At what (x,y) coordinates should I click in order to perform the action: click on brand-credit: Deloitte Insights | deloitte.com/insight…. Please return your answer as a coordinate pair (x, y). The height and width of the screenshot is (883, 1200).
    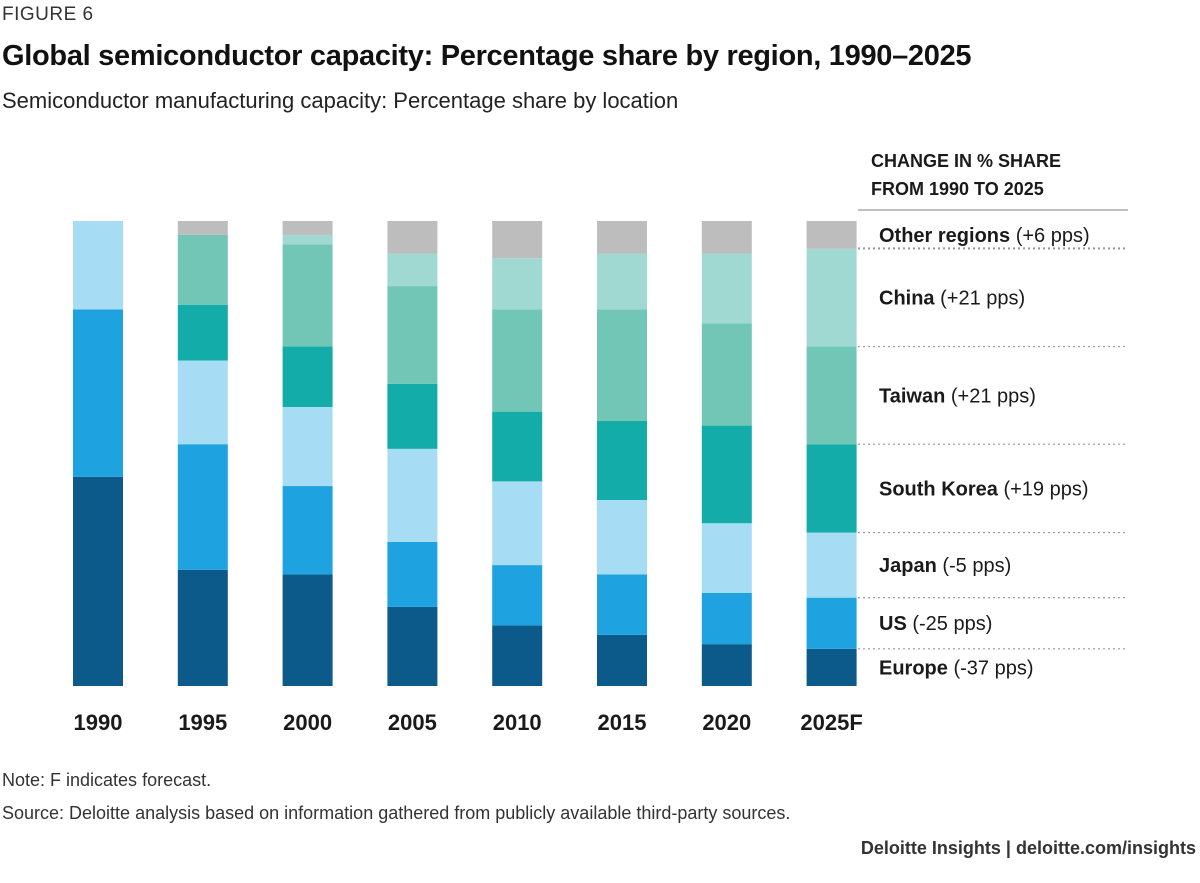
    Looking at the image, I should click on (1028, 848).